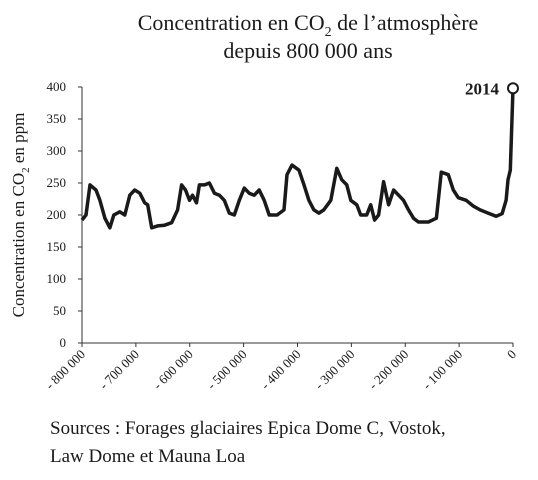 Image resolution: width=538 pixels, height=480 pixels. Describe the element at coordinates (148, 456) in the screenshot. I see `source: Law Dome et Mauna Loa` at that location.